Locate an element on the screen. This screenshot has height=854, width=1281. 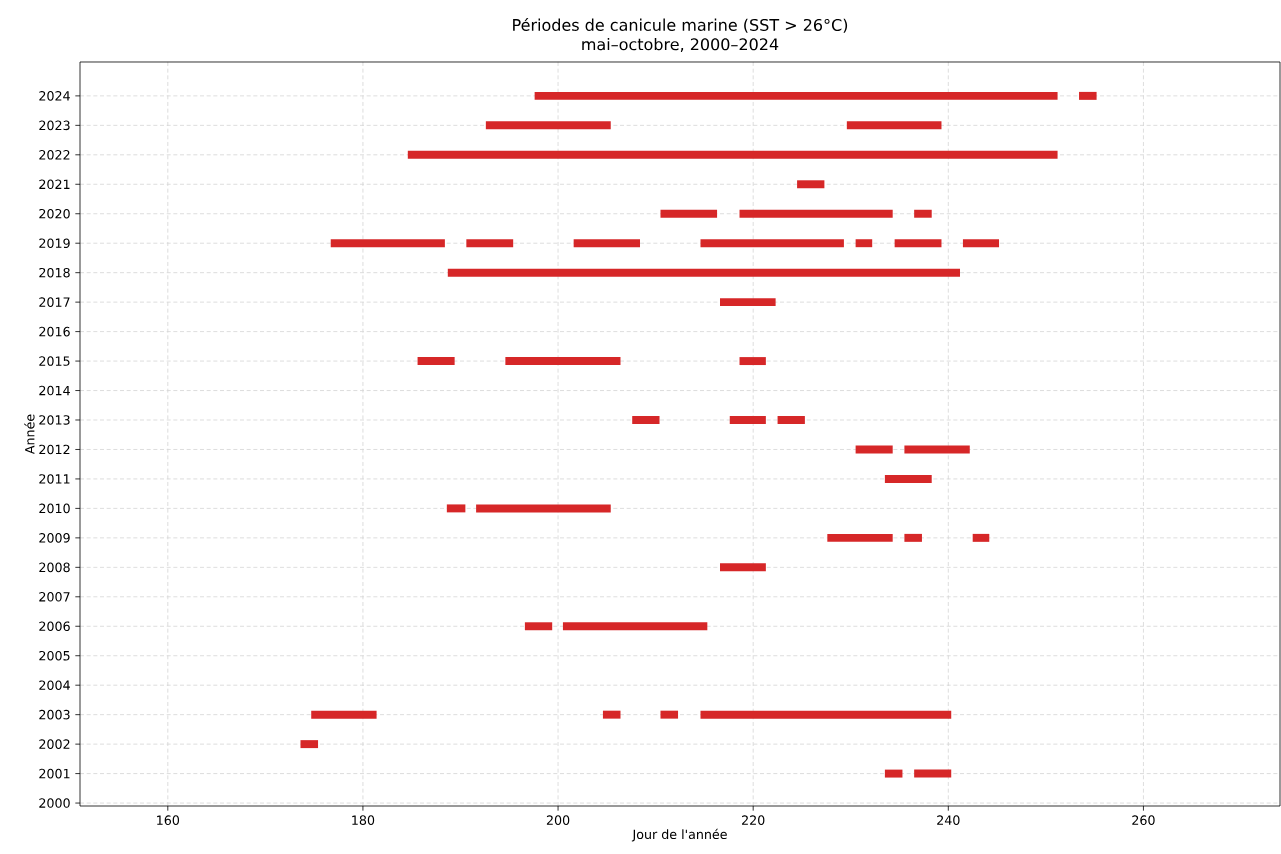
x-tick-label: 220 is located at coordinates (753, 820).